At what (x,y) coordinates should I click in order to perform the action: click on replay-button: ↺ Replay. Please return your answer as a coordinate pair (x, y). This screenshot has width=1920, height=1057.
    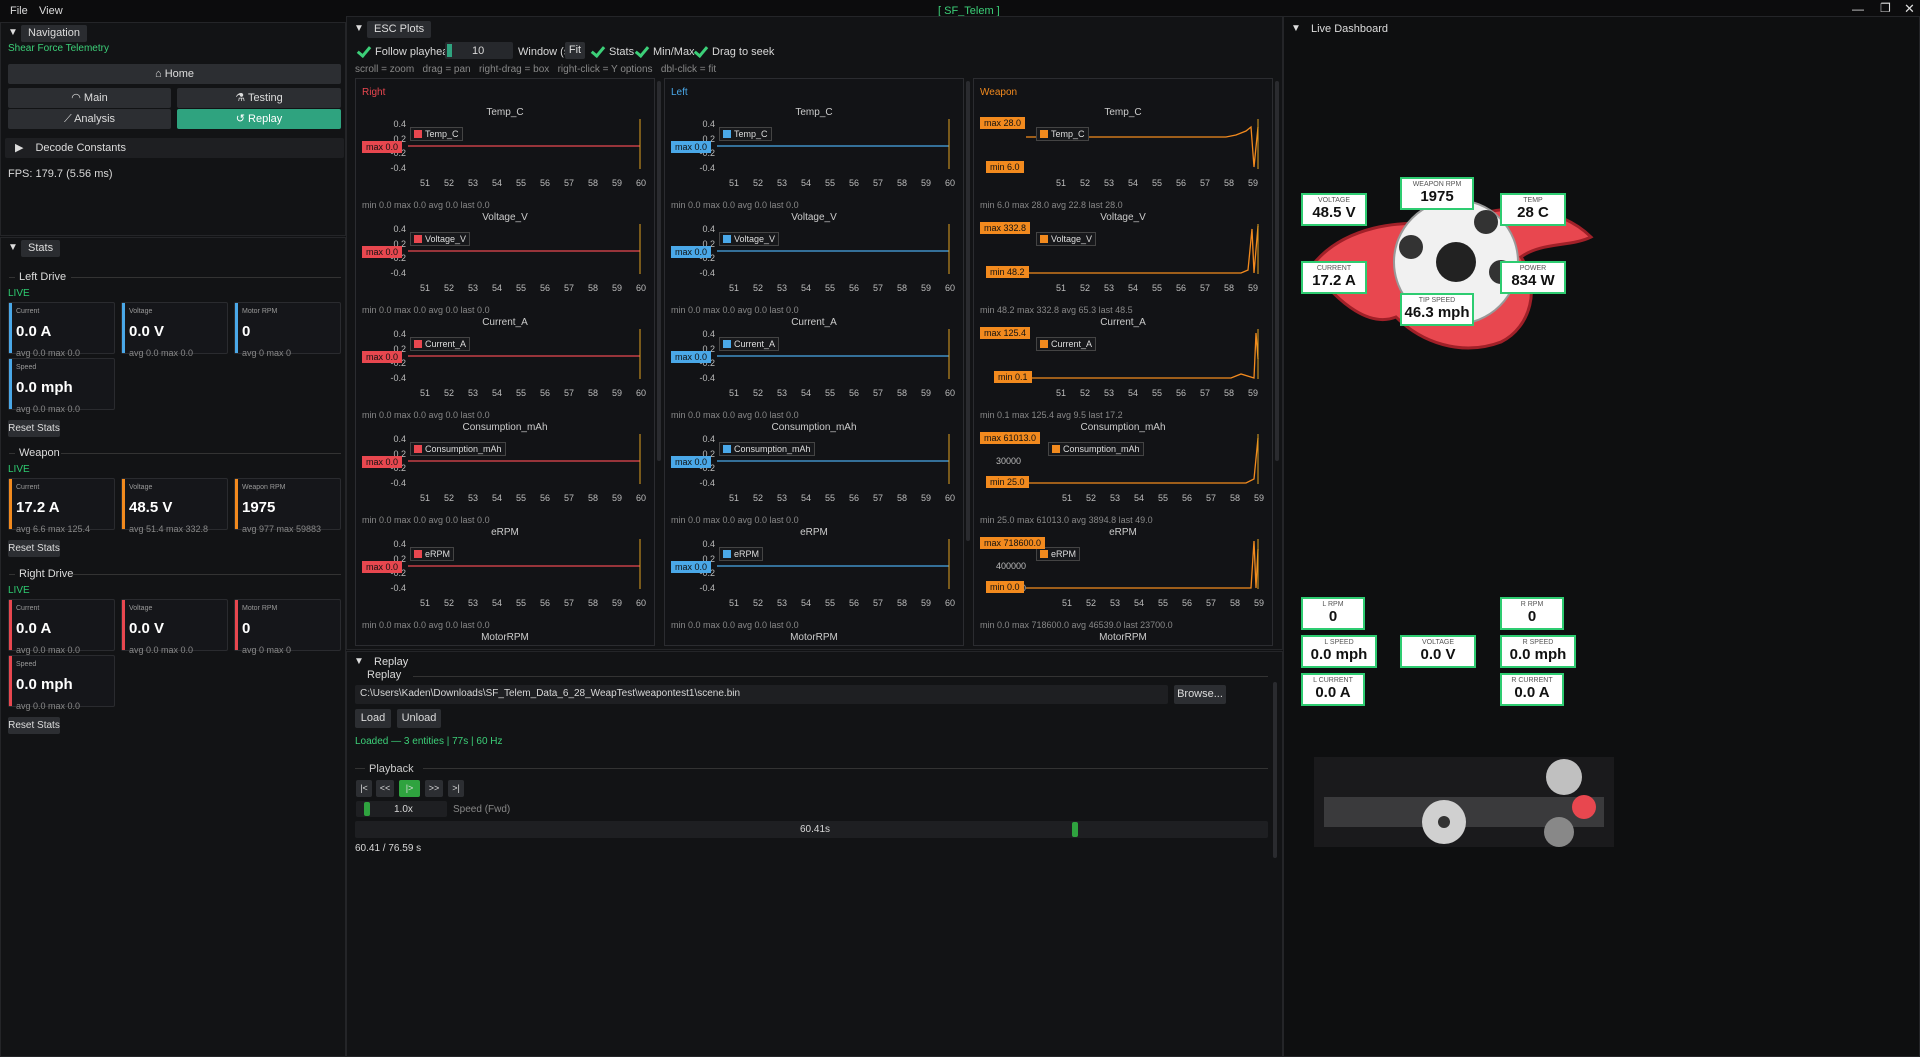
    Looking at the image, I should click on (259, 119).